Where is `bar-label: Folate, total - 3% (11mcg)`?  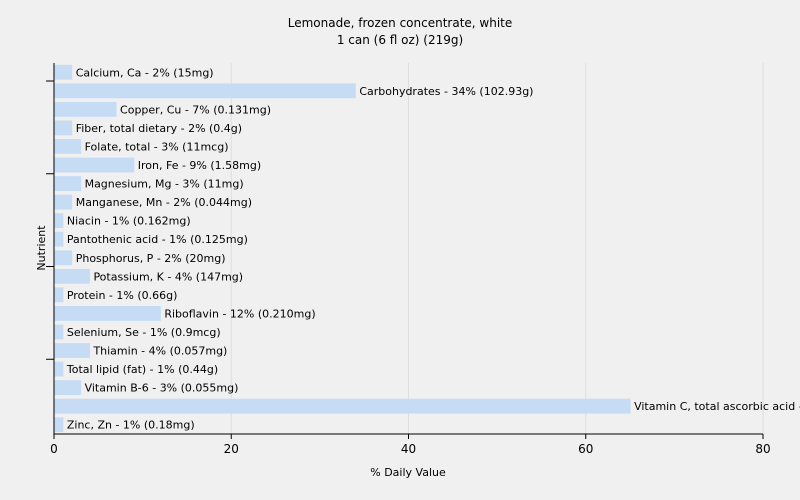 bar-label: Folate, total - 3% (11mcg) is located at coordinates (157, 146).